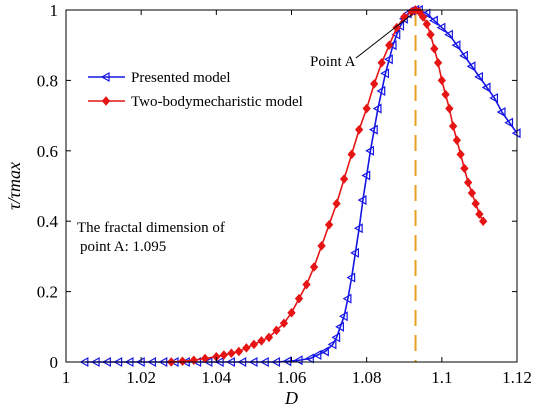  Describe the element at coordinates (54, 362) in the screenshot. I see `y-tick-label: 0` at that location.